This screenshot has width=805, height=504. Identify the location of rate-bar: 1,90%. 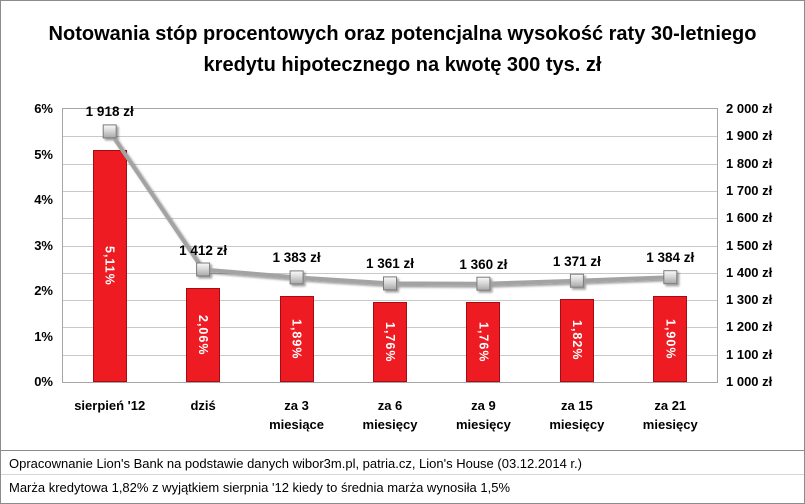
(670, 338).